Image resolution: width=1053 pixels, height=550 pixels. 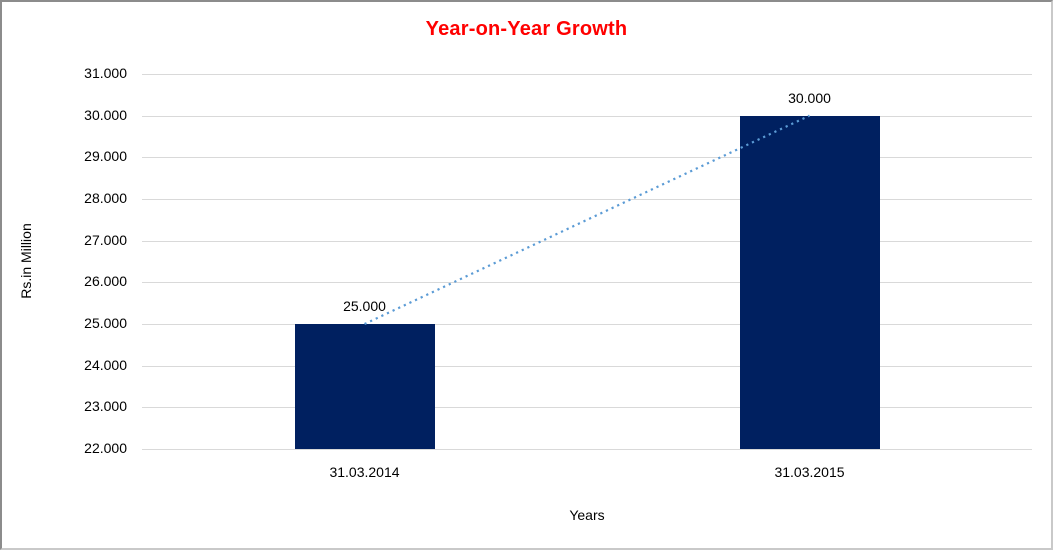 I want to click on y-tick-label: 31.000, so click(x=105, y=73).